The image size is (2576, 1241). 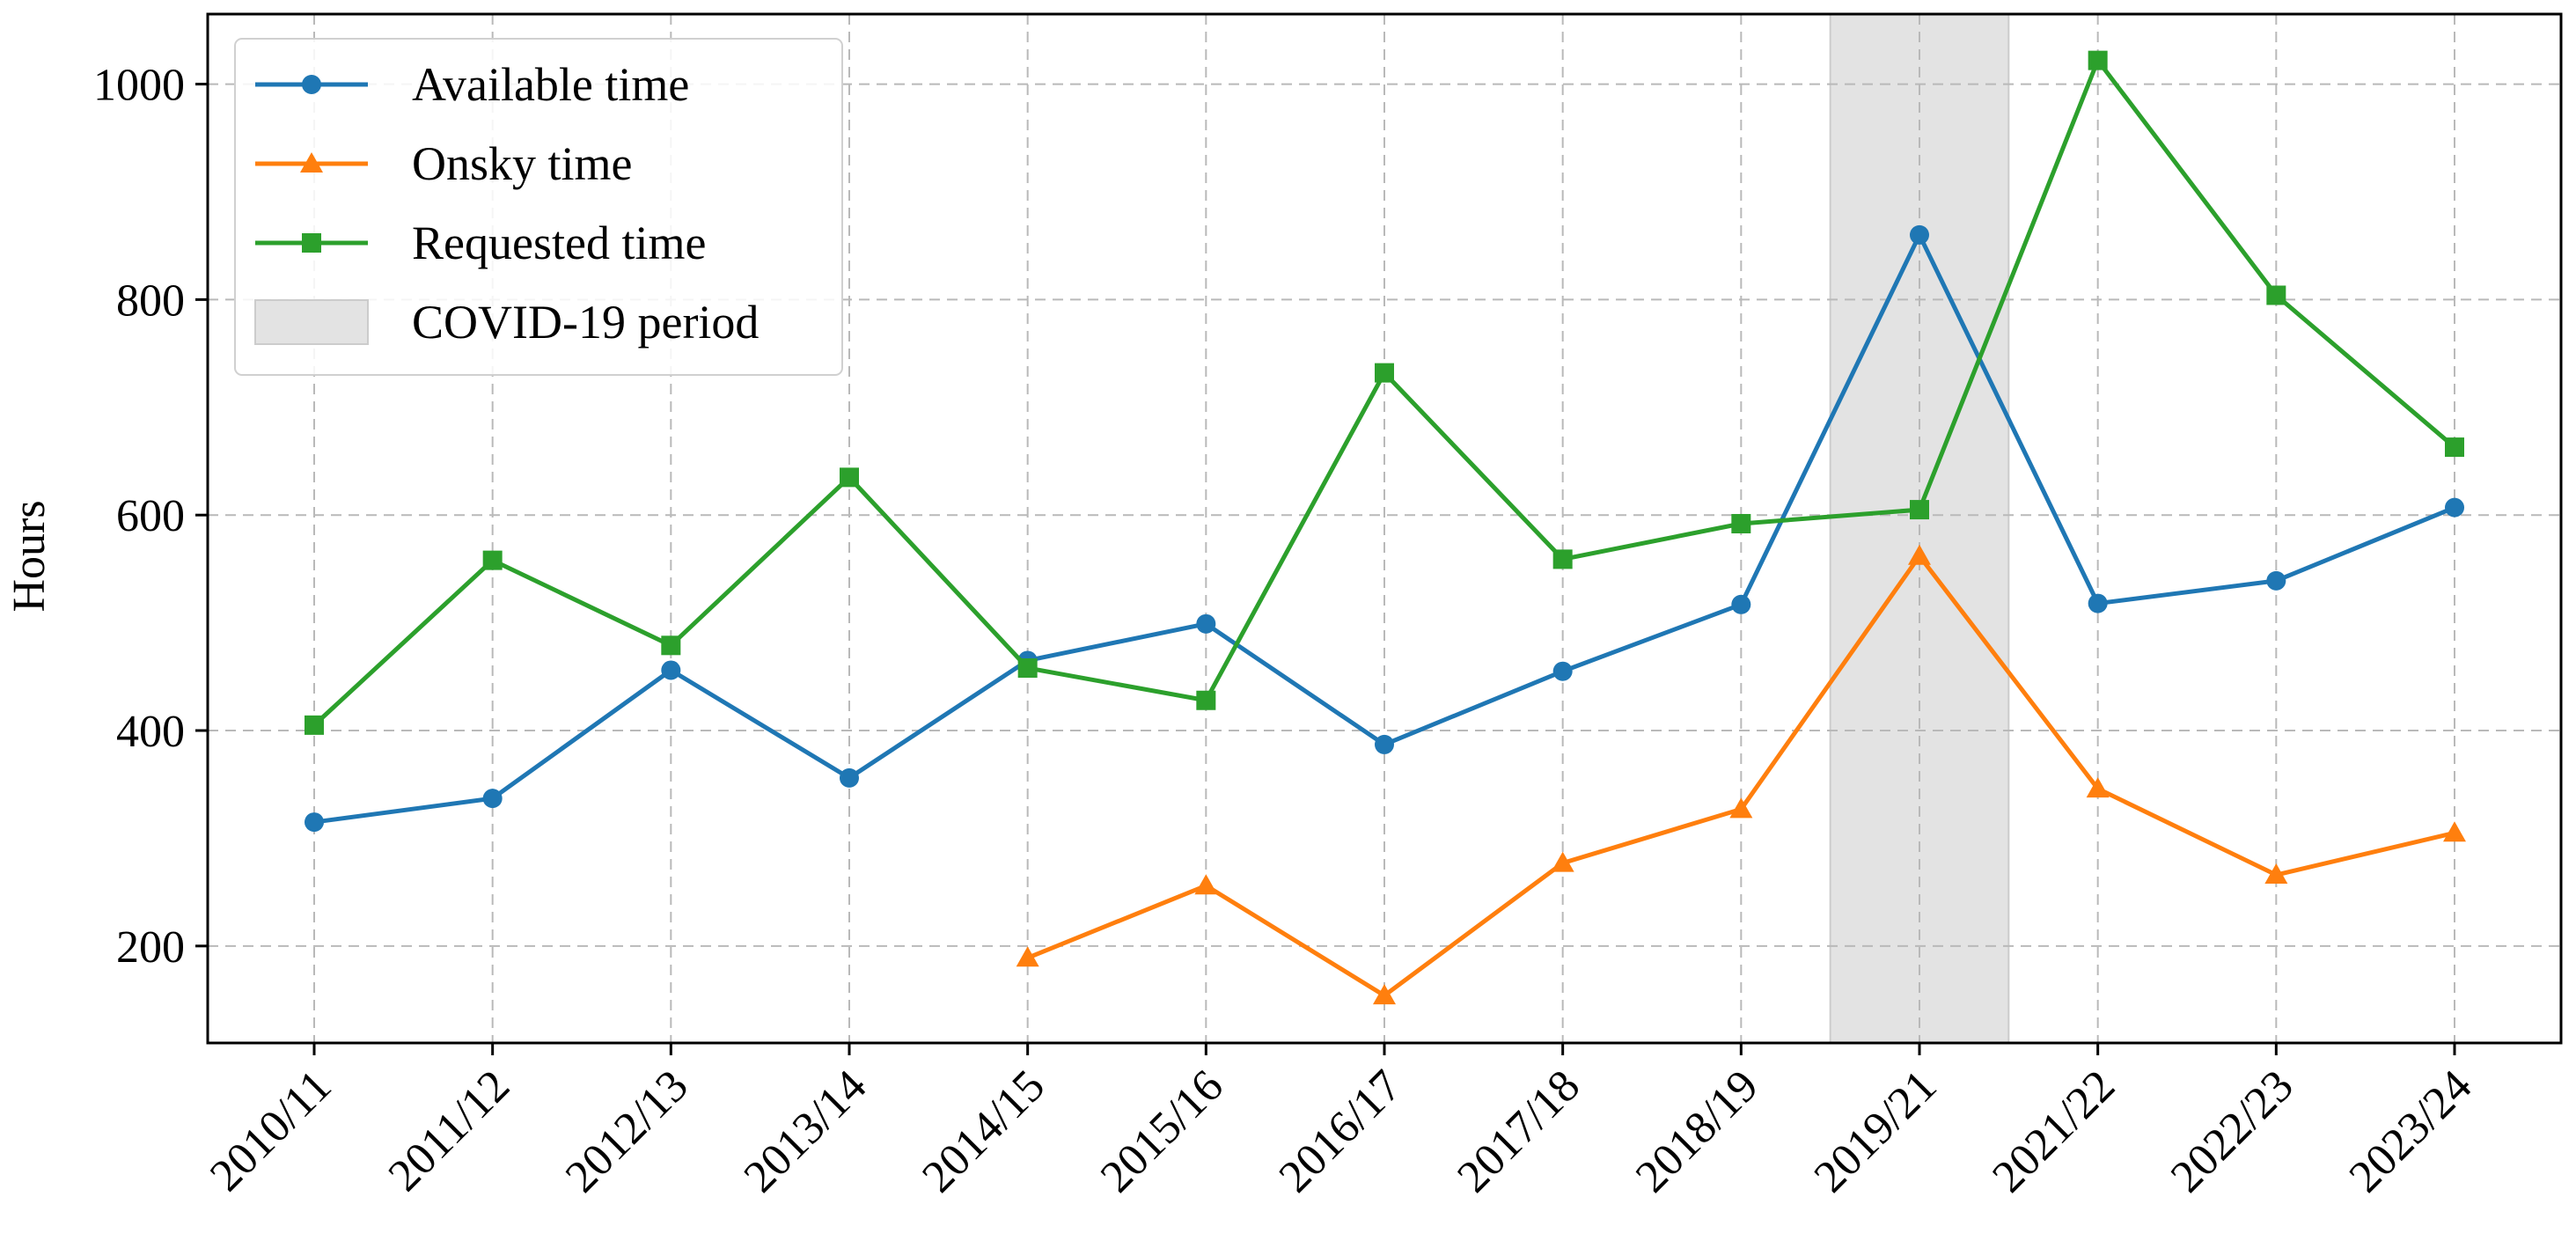 I want to click on x-tick-label: 2022/23, so click(x=2232, y=1132).